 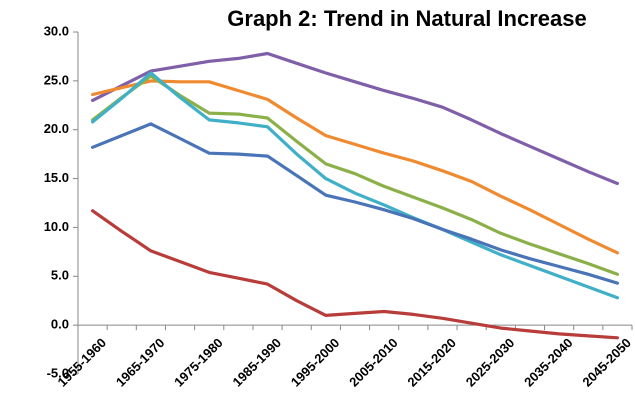 What do you see at coordinates (60, 324) in the screenshot?
I see `y-tick-label: 0.0` at bounding box center [60, 324].